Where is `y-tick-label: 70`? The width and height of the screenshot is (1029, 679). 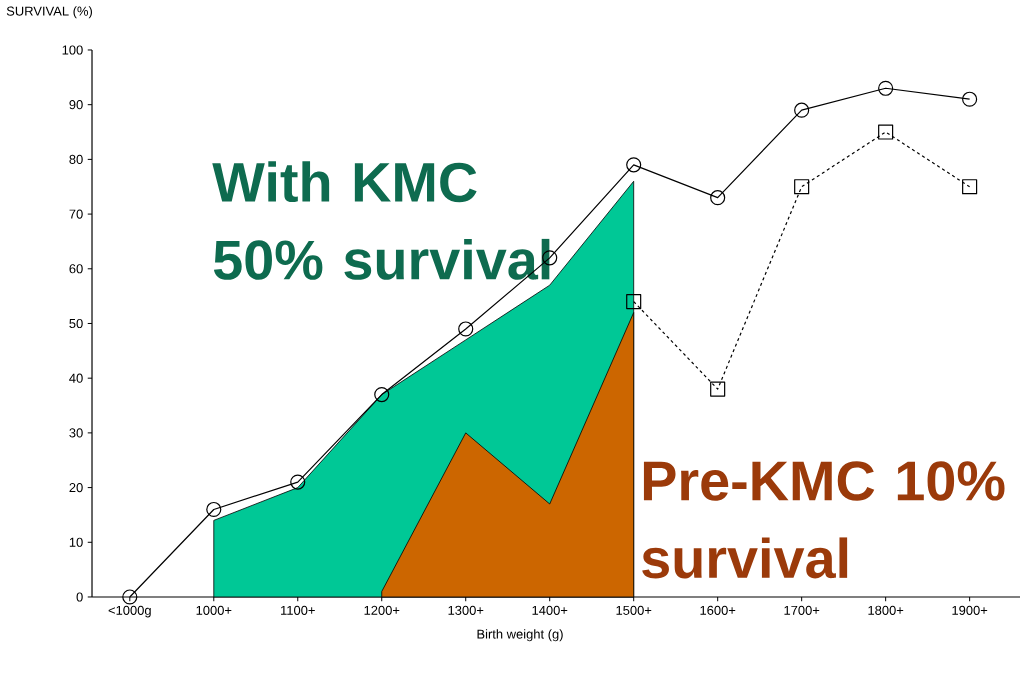
y-tick-label: 70 is located at coordinates (76, 214).